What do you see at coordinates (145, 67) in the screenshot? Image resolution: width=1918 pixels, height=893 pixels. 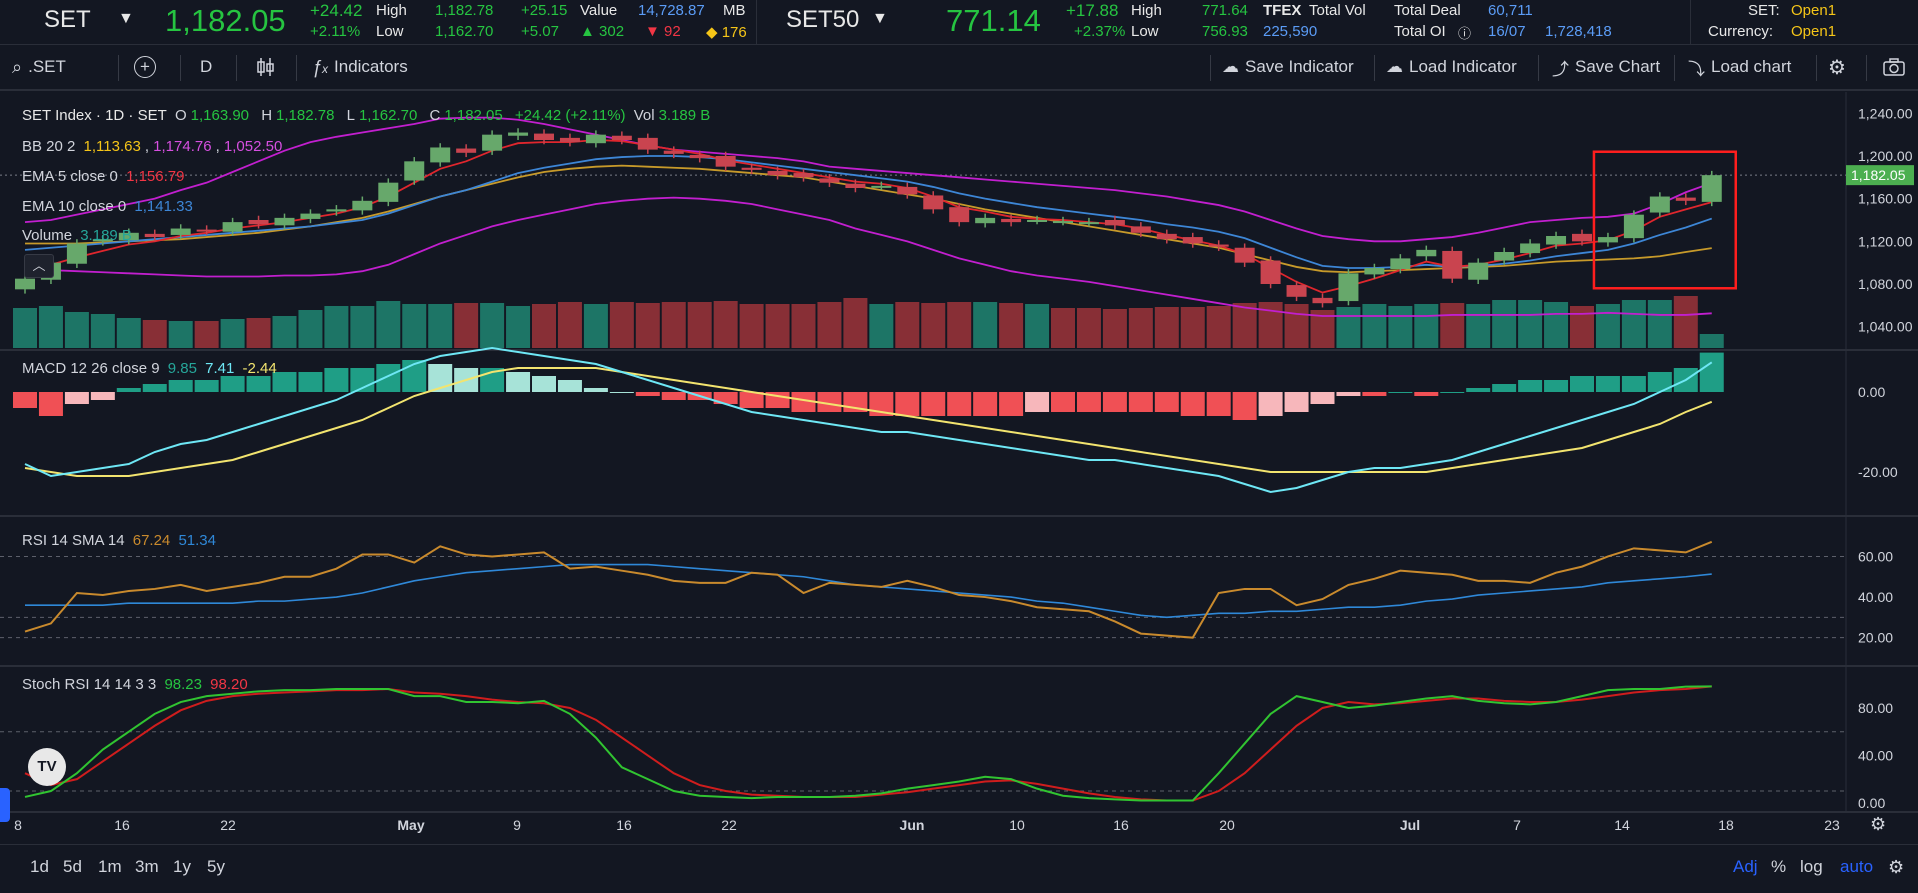 I see `compare-button: +` at bounding box center [145, 67].